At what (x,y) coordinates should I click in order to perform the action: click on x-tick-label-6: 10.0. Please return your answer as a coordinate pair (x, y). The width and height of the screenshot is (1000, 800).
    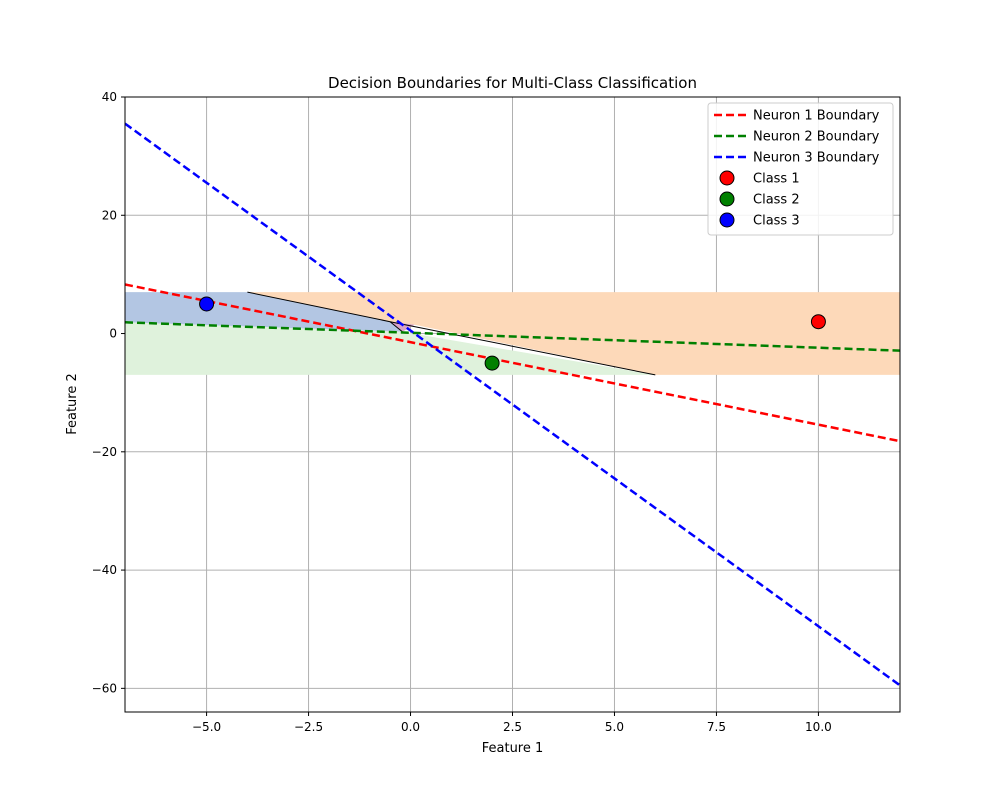
    Looking at the image, I should click on (818, 727).